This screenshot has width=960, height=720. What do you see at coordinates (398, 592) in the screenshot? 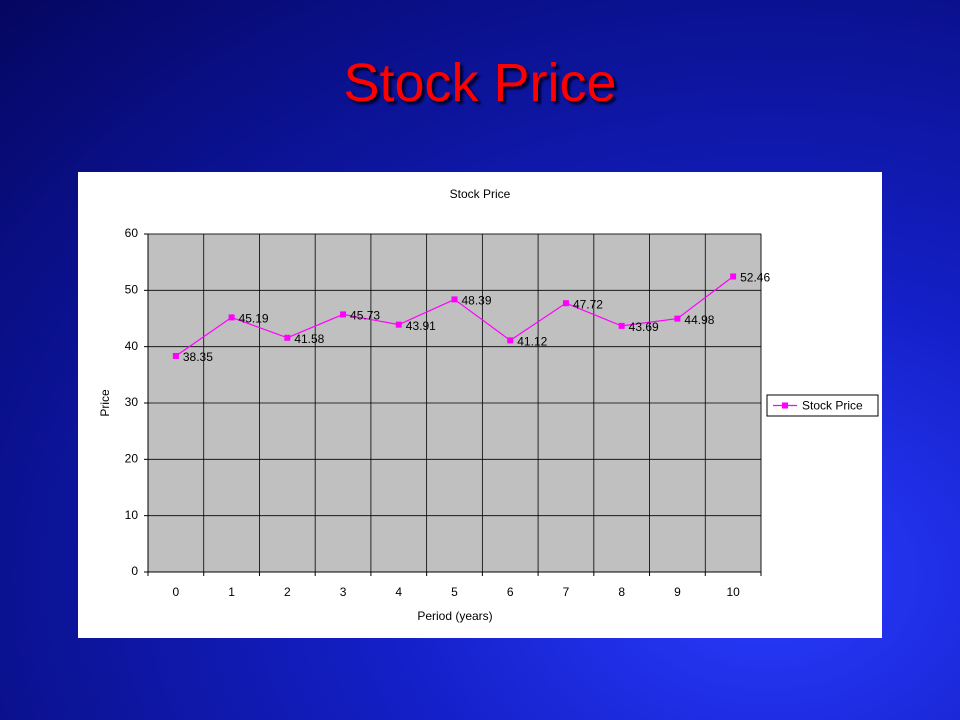
I see `x-tick-label: 4` at bounding box center [398, 592].